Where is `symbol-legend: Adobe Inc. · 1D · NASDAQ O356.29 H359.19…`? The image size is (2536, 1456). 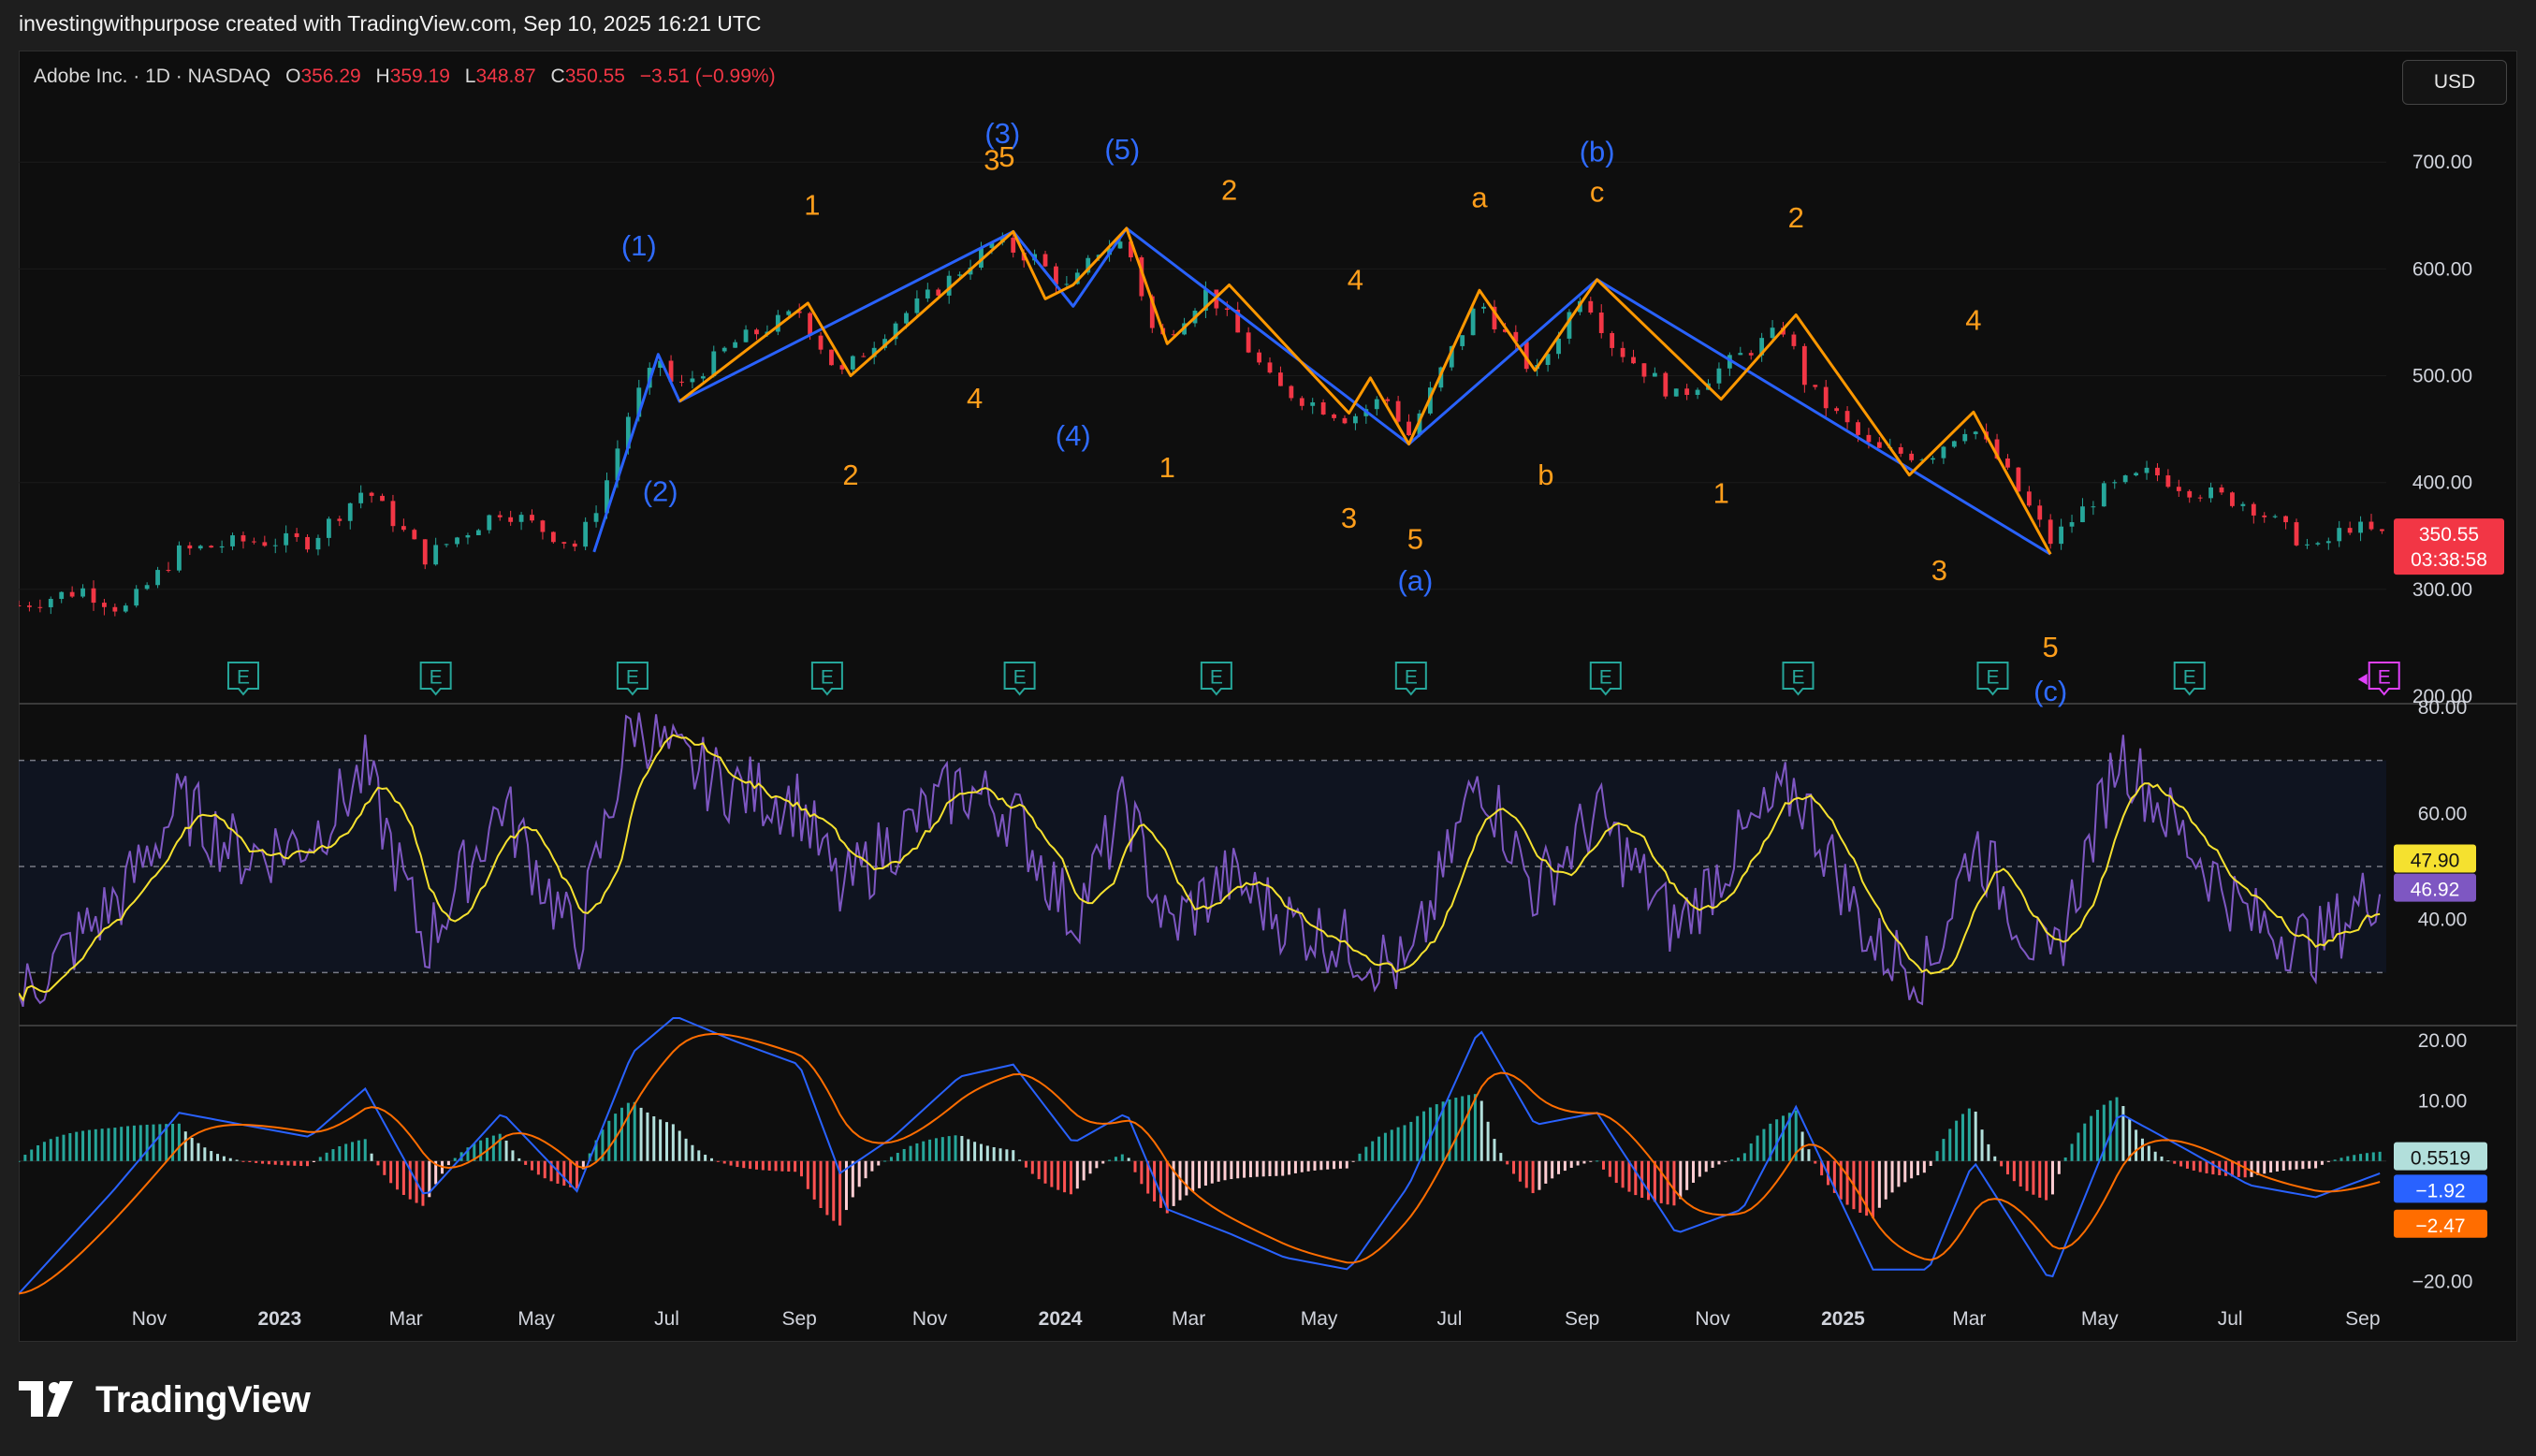
symbol-legend: Adobe Inc. · 1D · NASDAQ O356.29 H359.19… is located at coordinates (405, 77).